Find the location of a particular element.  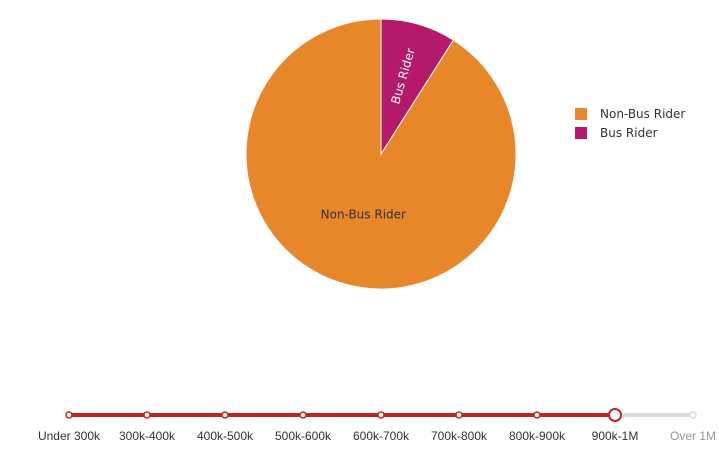

legend: Non-Bus Rider Bus Rider is located at coordinates (630, 123).